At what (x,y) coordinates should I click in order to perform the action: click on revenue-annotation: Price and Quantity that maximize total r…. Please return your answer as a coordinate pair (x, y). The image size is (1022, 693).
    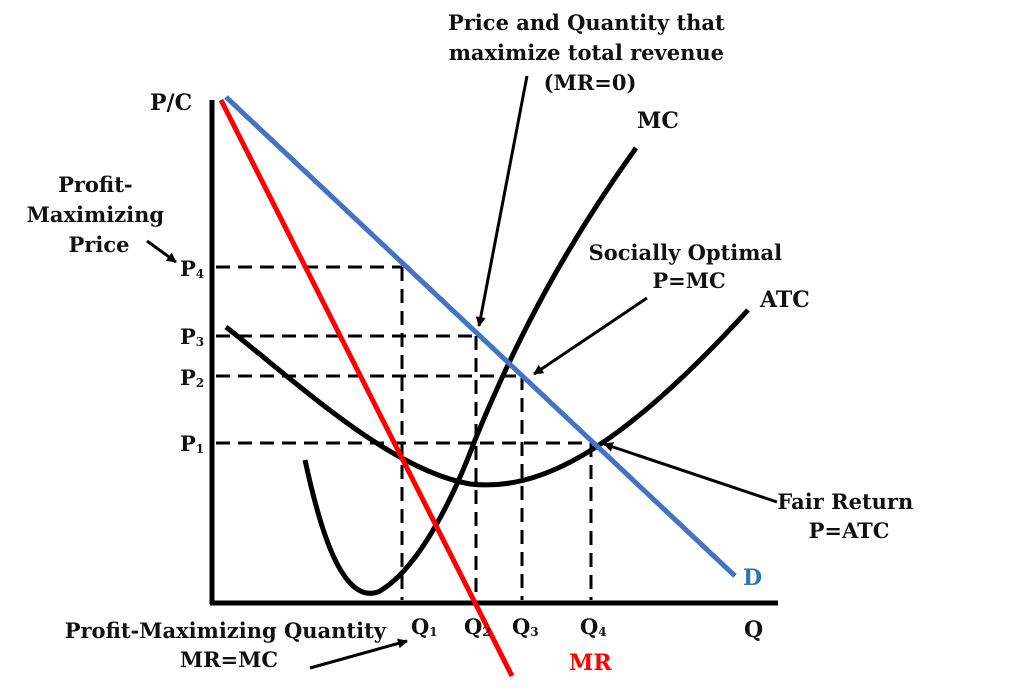
    Looking at the image, I should click on (590, 52).